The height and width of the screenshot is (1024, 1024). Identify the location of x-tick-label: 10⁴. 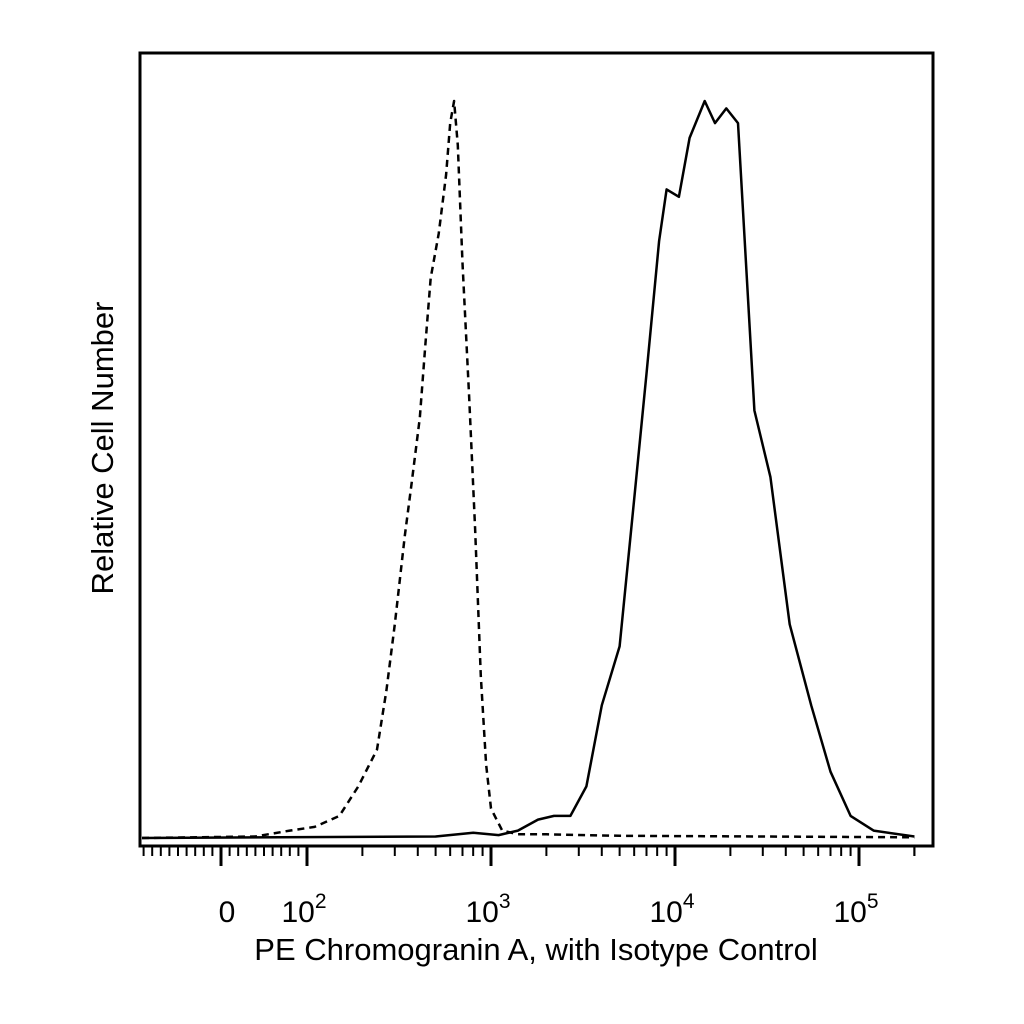
(671, 909).